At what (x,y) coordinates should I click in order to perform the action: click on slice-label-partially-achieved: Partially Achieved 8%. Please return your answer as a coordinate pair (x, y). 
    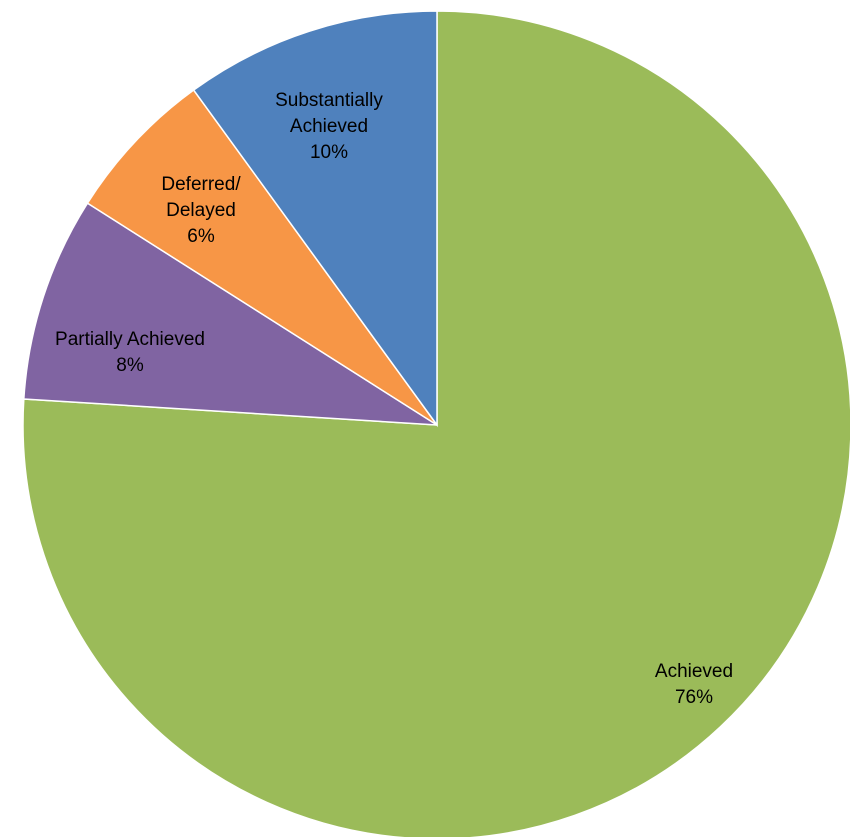
    Looking at the image, I should click on (130, 352).